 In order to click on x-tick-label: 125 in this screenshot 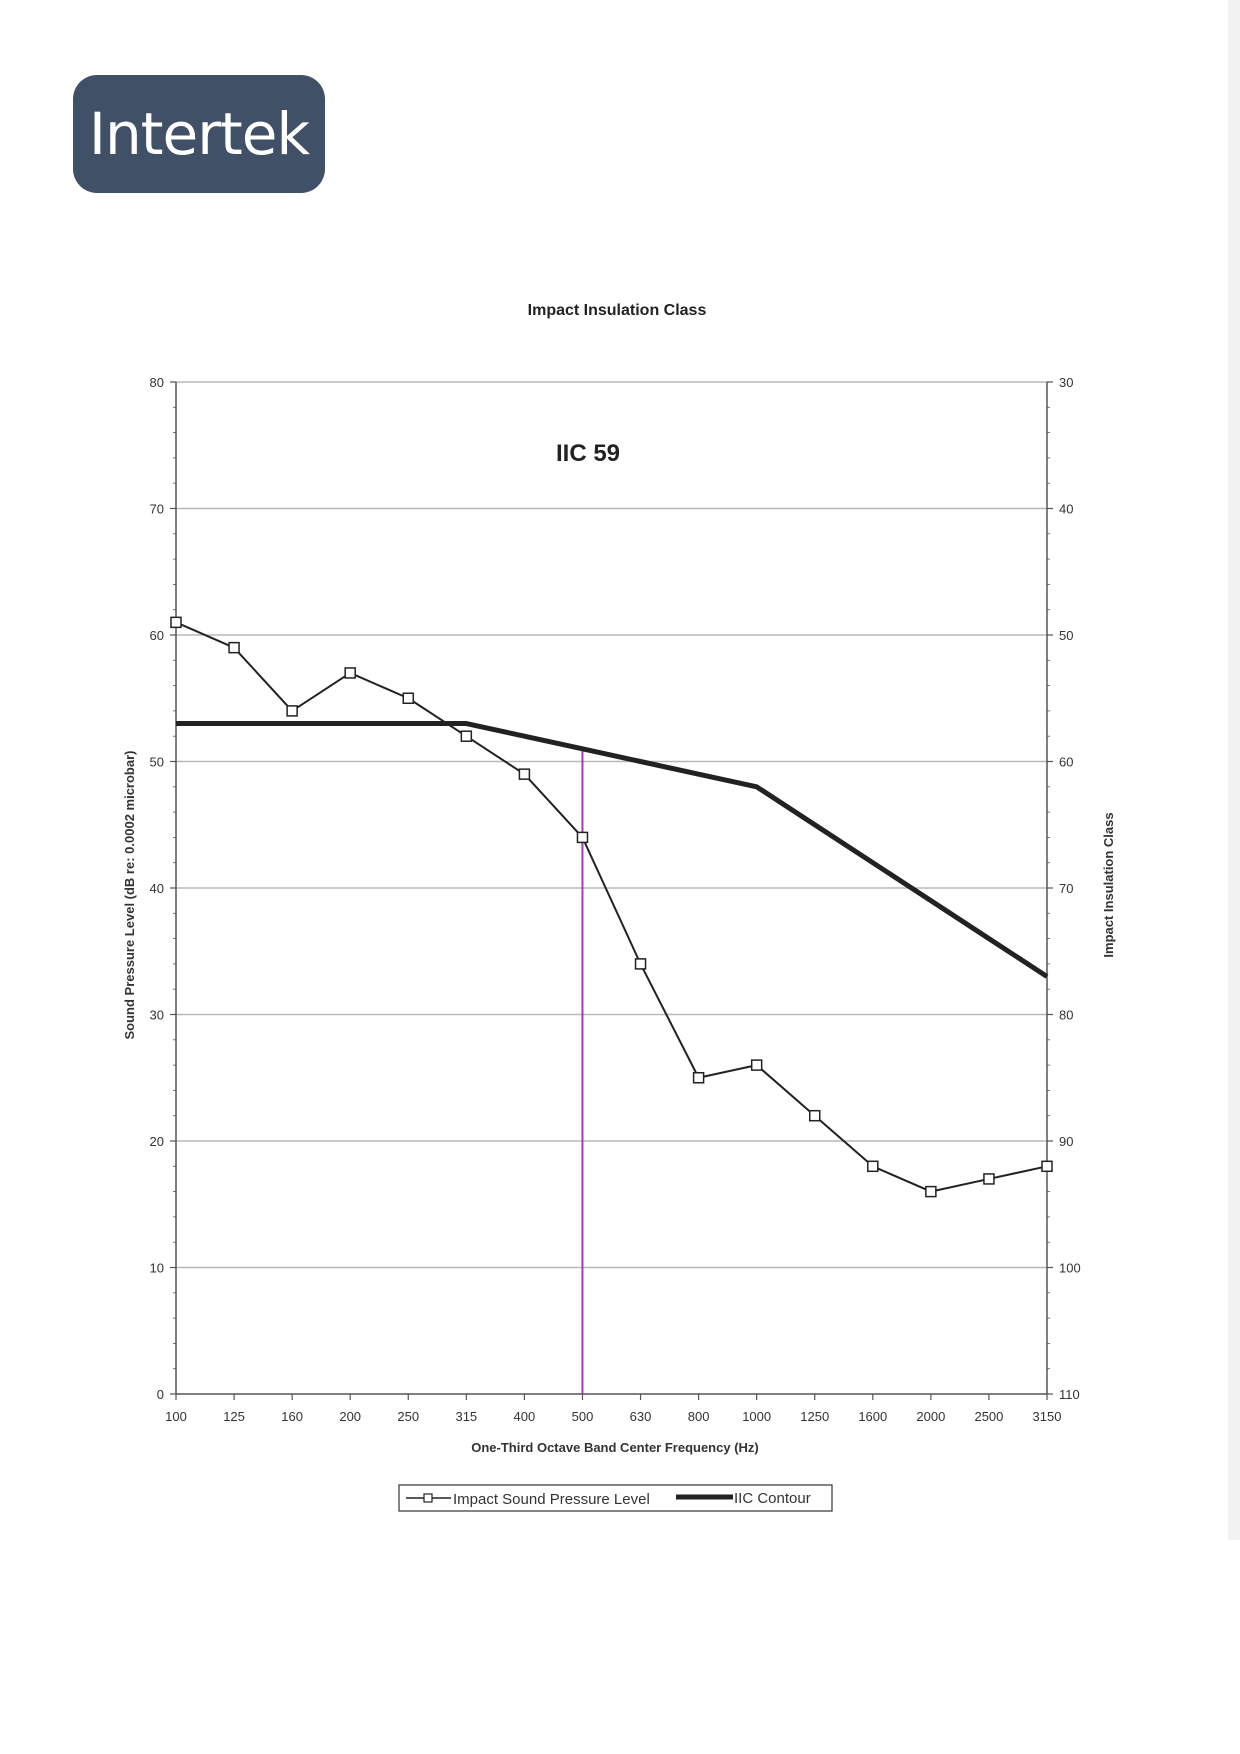, I will do `click(234, 1416)`.